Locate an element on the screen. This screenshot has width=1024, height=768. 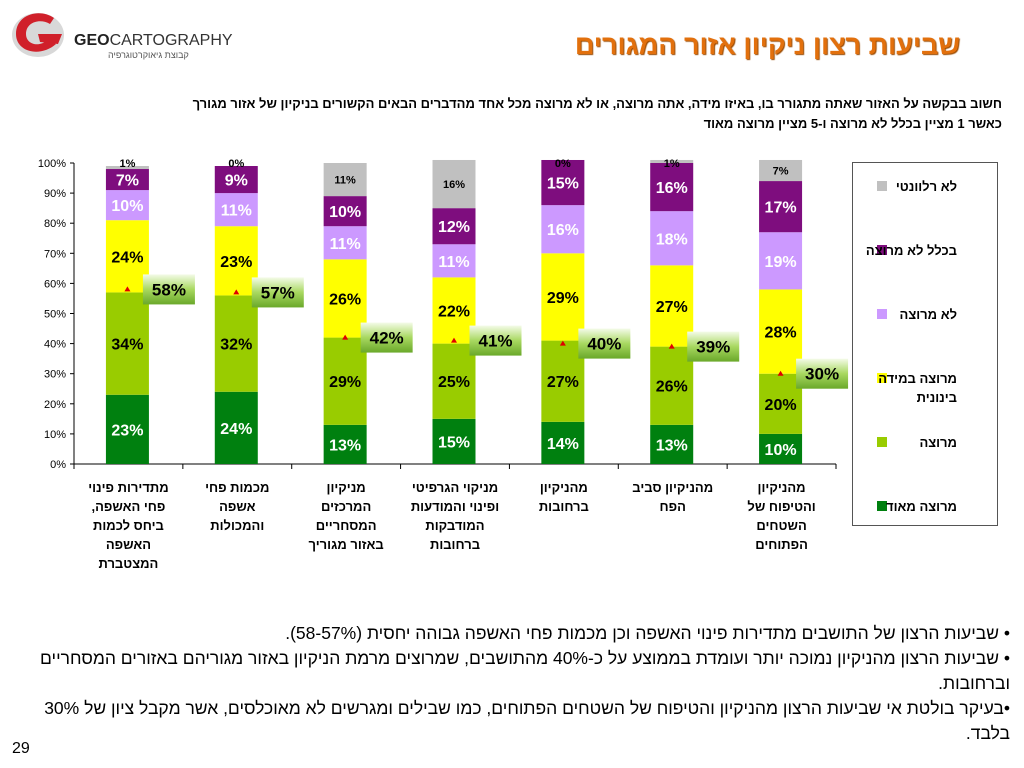
legend-item-satisfied: מרוצה is located at coordinates (925, 453).